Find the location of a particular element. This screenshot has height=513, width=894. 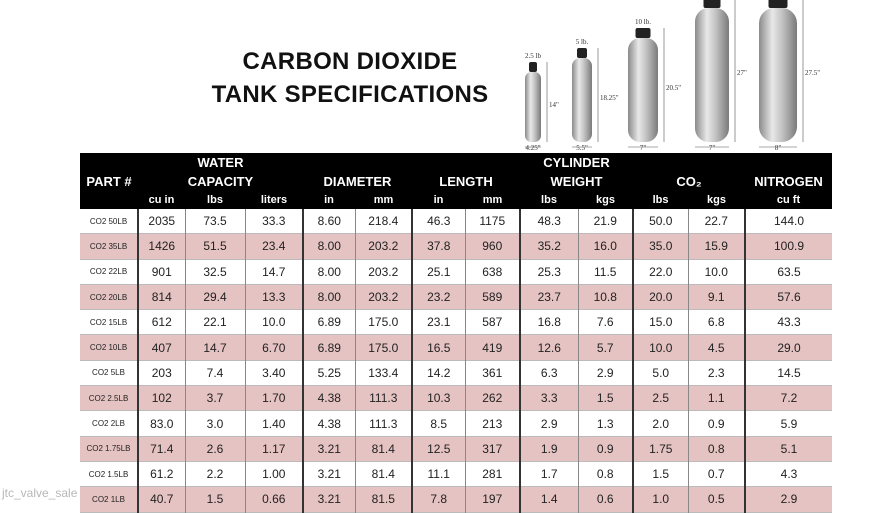

value-cell: 100.9 is located at coordinates (788, 246).